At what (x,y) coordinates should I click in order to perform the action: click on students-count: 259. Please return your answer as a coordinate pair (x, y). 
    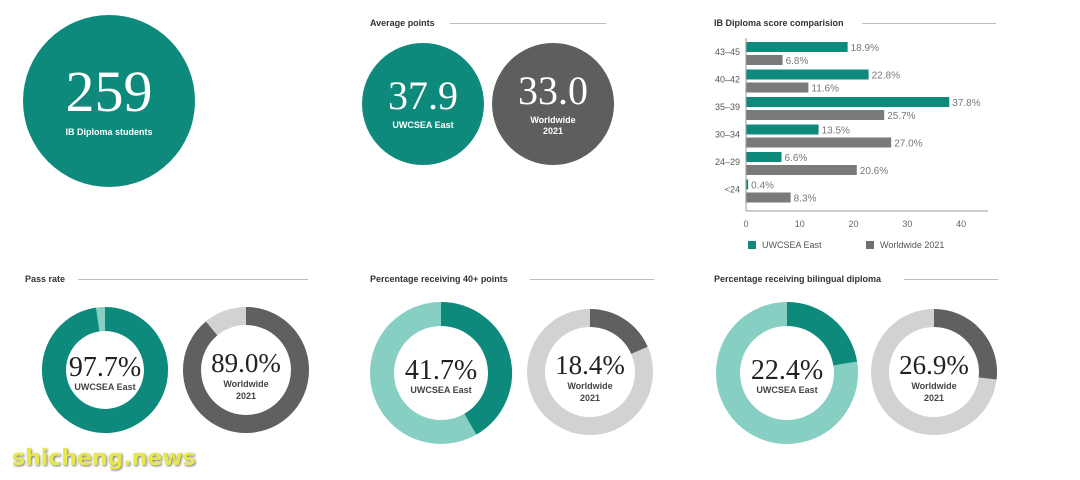
    Looking at the image, I should click on (109, 92).